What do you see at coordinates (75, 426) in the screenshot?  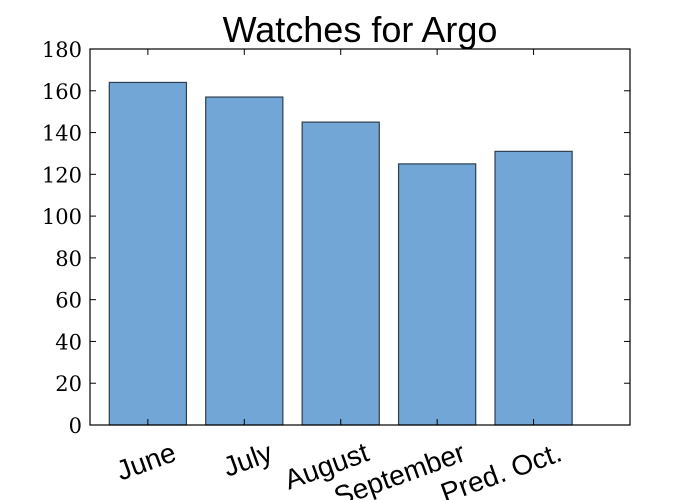 I see `y-tick-label: 0` at bounding box center [75, 426].